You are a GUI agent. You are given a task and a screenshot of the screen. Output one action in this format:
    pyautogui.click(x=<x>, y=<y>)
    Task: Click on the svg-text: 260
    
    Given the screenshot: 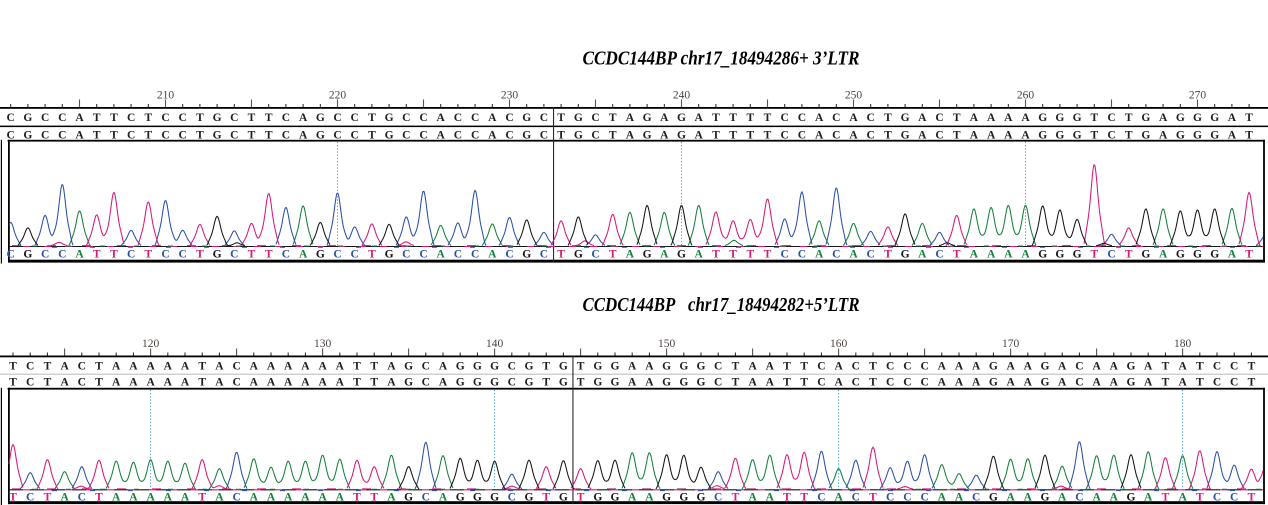 What is the action you would take?
    pyautogui.click(x=1026, y=96)
    